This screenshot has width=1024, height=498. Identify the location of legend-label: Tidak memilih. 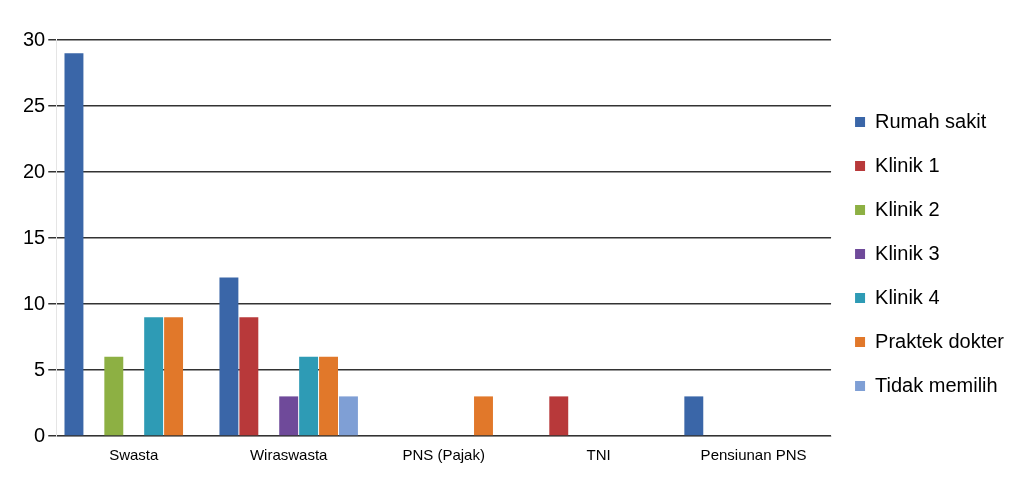
(936, 384).